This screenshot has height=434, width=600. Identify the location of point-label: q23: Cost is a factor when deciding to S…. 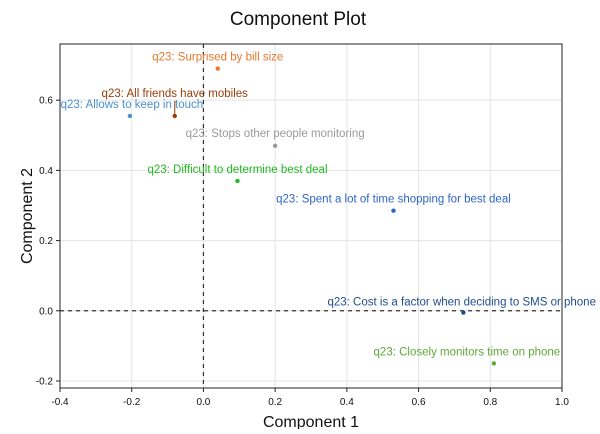
(461, 303).